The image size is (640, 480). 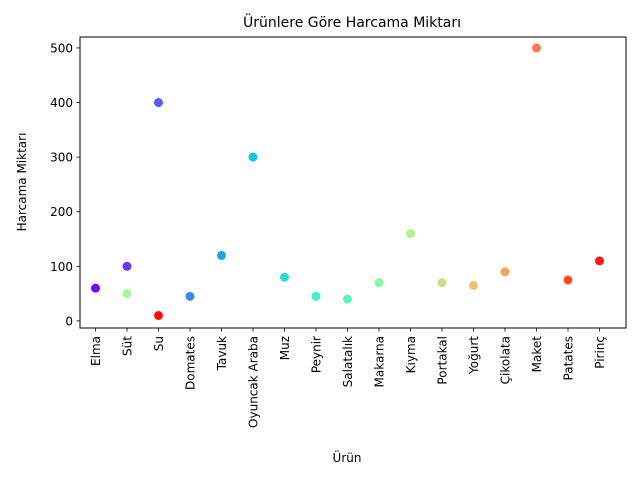 What do you see at coordinates (474, 355) in the screenshot?
I see `x-tick-label: Yoğurt` at bounding box center [474, 355].